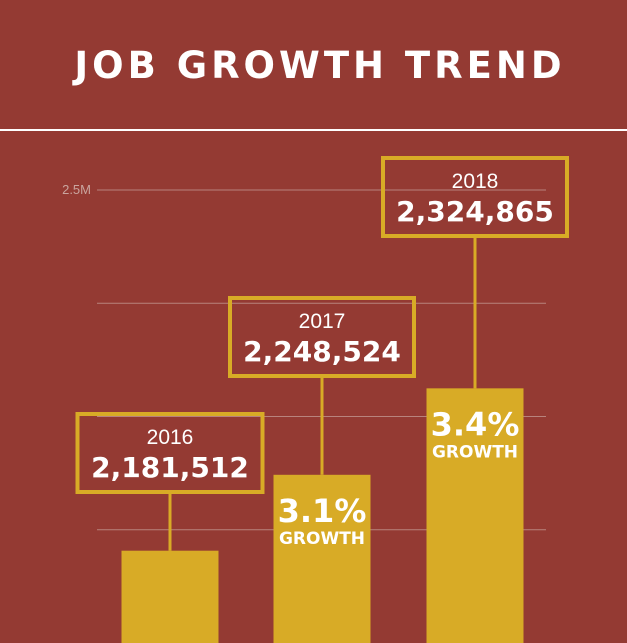  I want to click on category-label: 2018, so click(475, 181).